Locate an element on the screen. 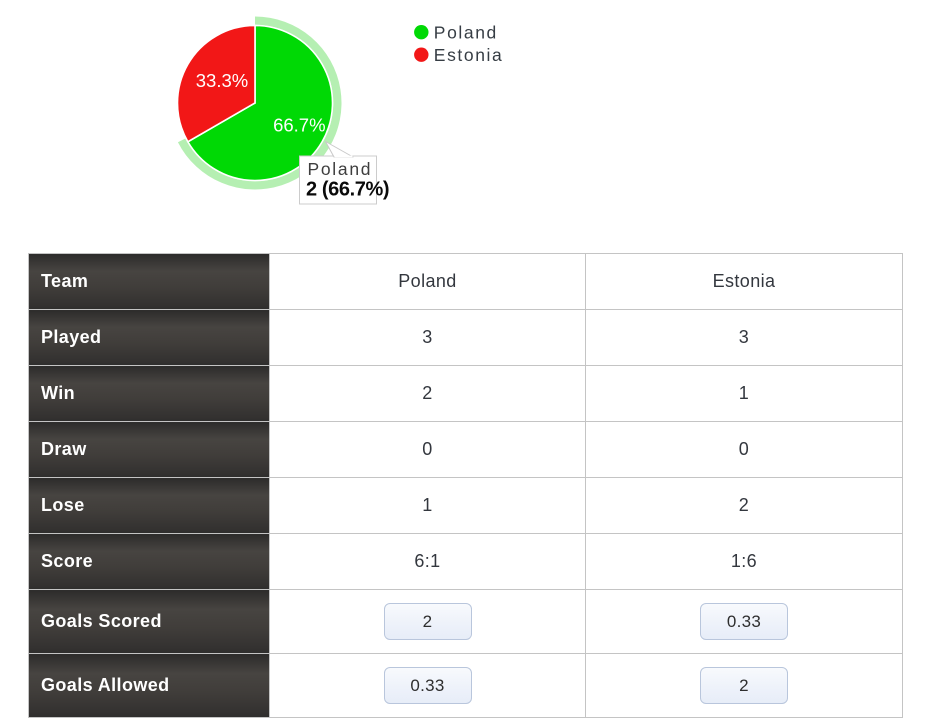  svg-text: 2 (66.7%) is located at coordinates (347, 190).